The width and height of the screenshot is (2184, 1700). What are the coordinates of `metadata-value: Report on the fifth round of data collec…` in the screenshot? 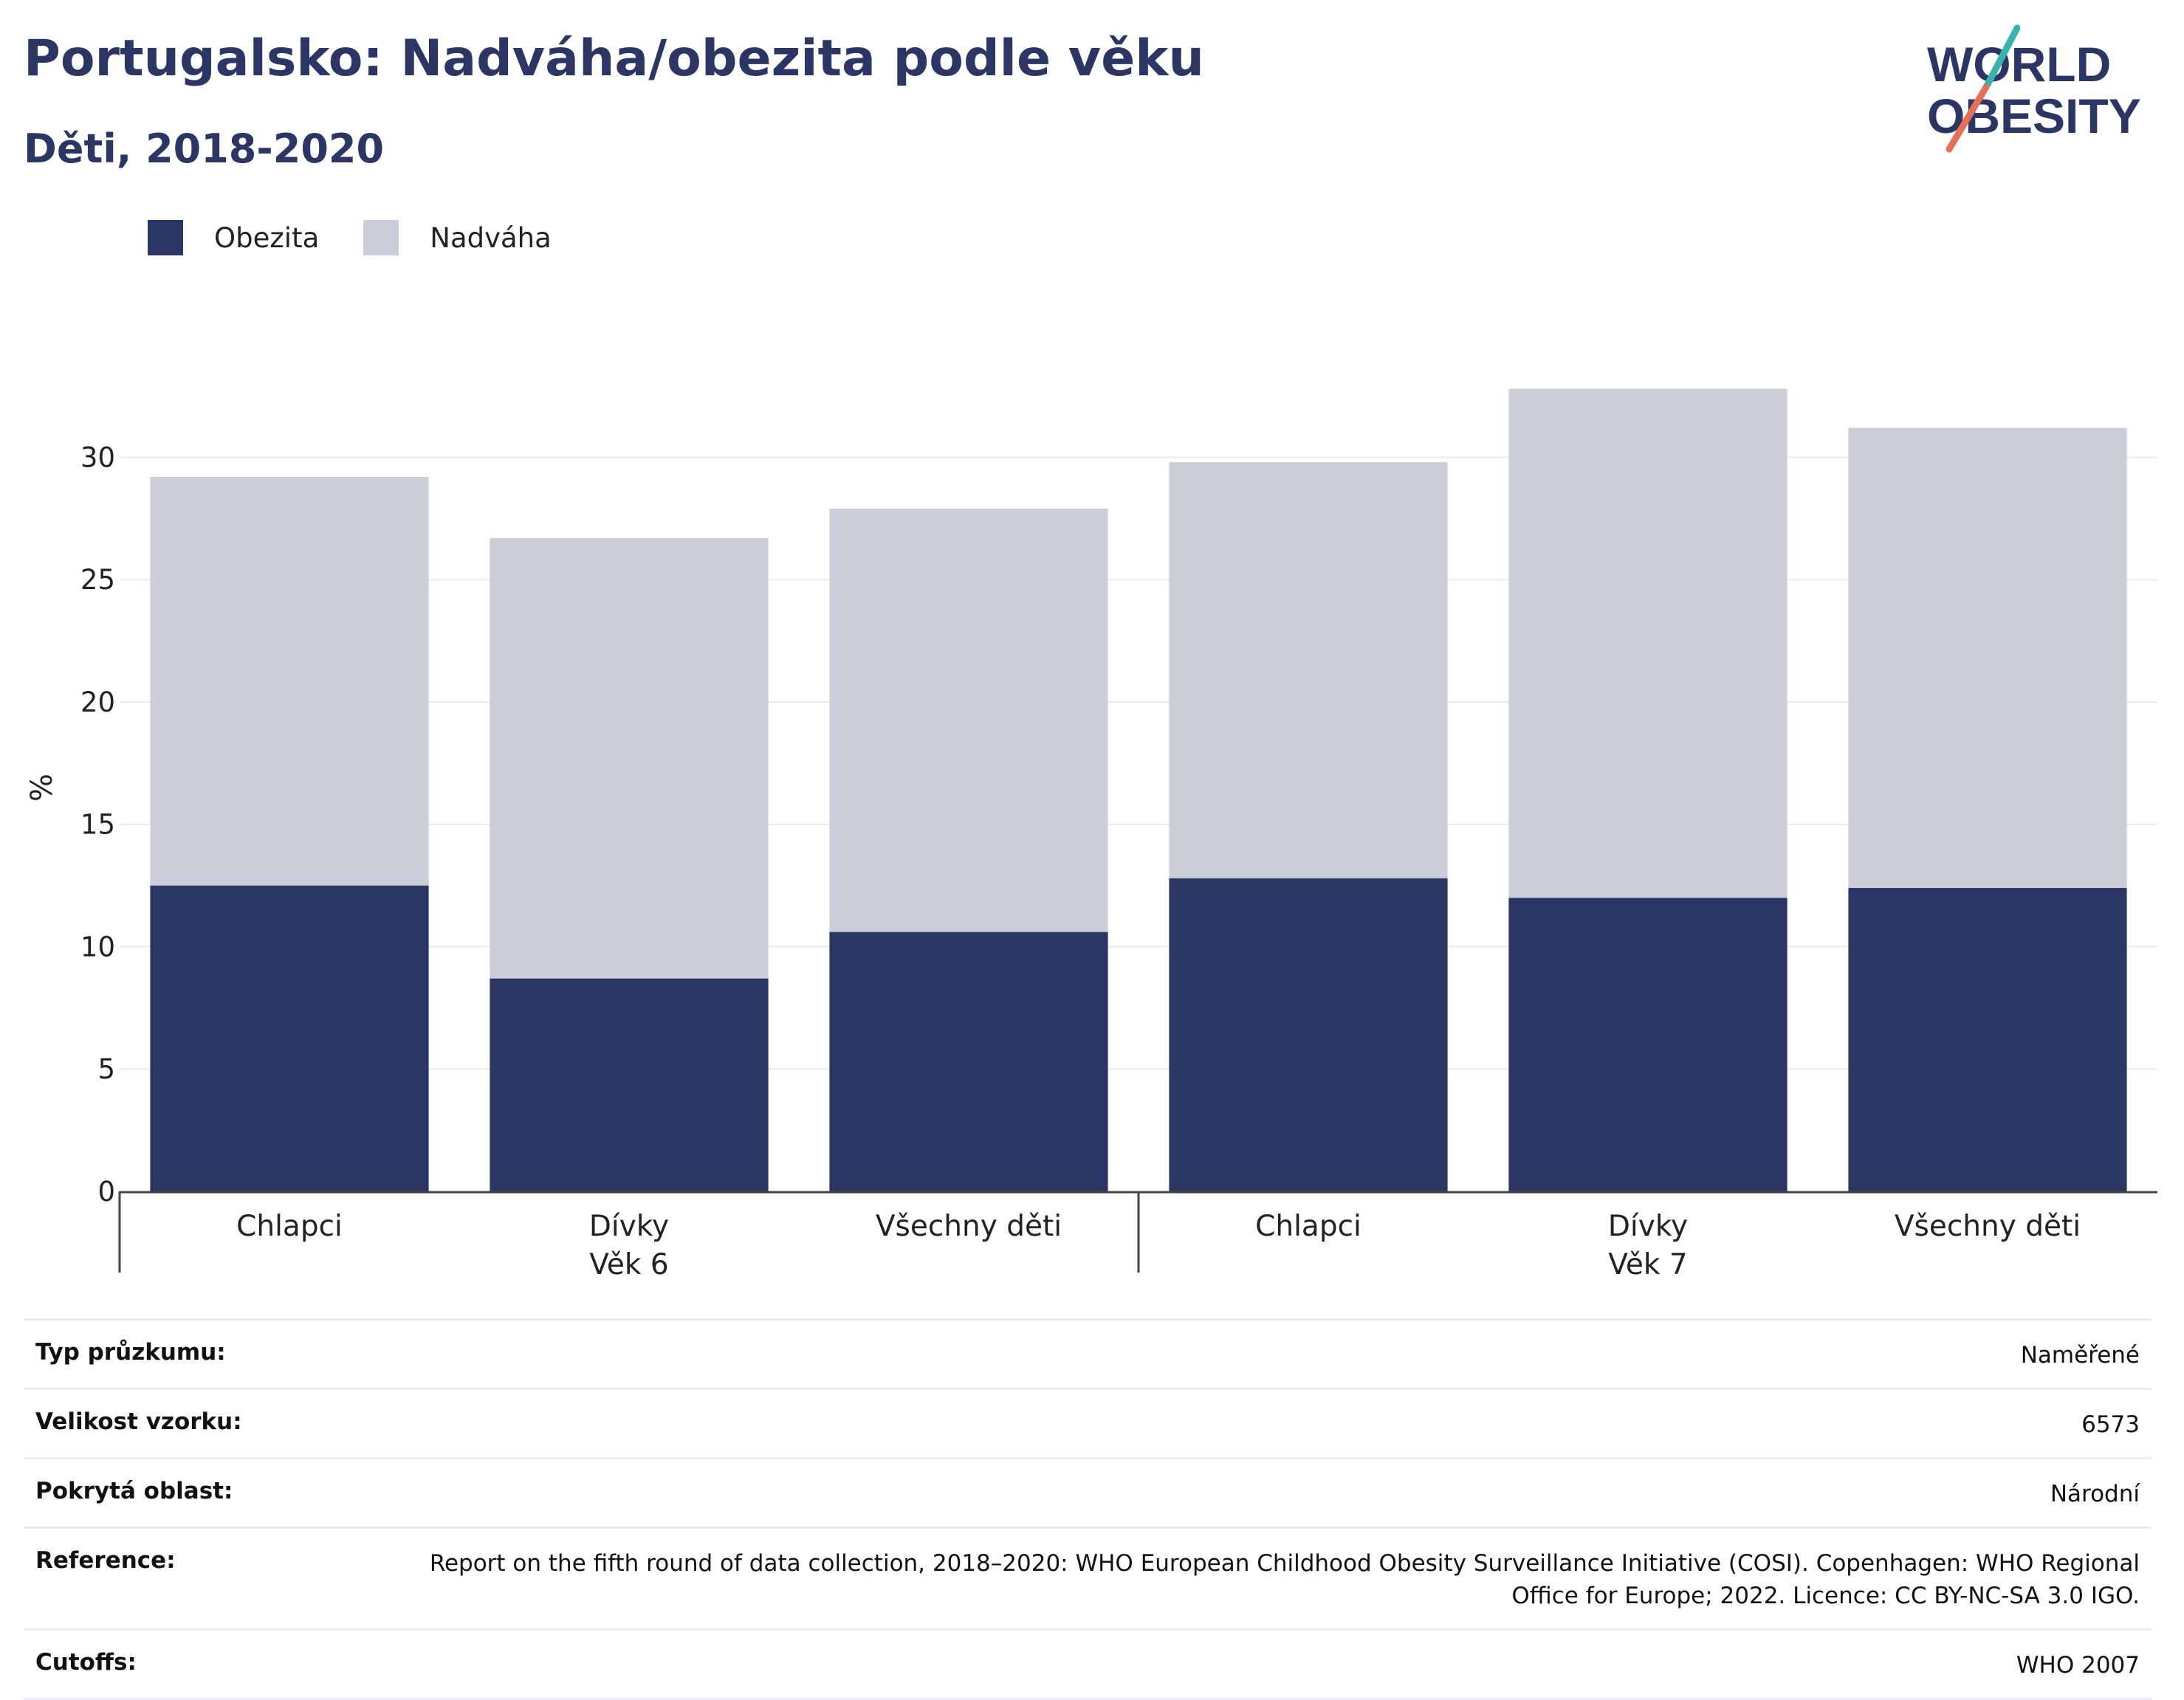 It's located at (1285, 1579).